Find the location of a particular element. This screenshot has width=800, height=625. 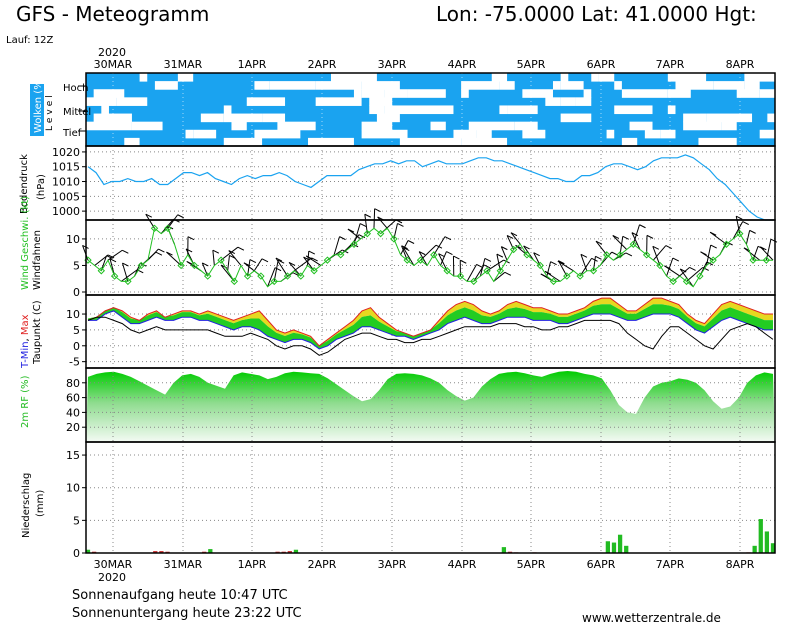

top-date-4APR: 4APR is located at coordinates (462, 64).